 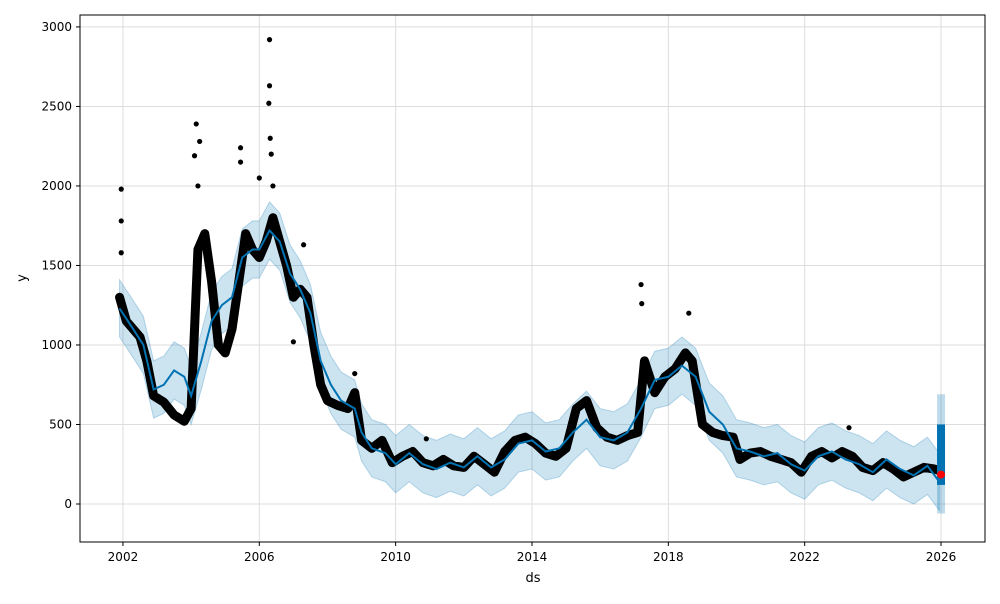 What do you see at coordinates (56, 345) in the screenshot?
I see `y-tick-label: 1000` at bounding box center [56, 345].